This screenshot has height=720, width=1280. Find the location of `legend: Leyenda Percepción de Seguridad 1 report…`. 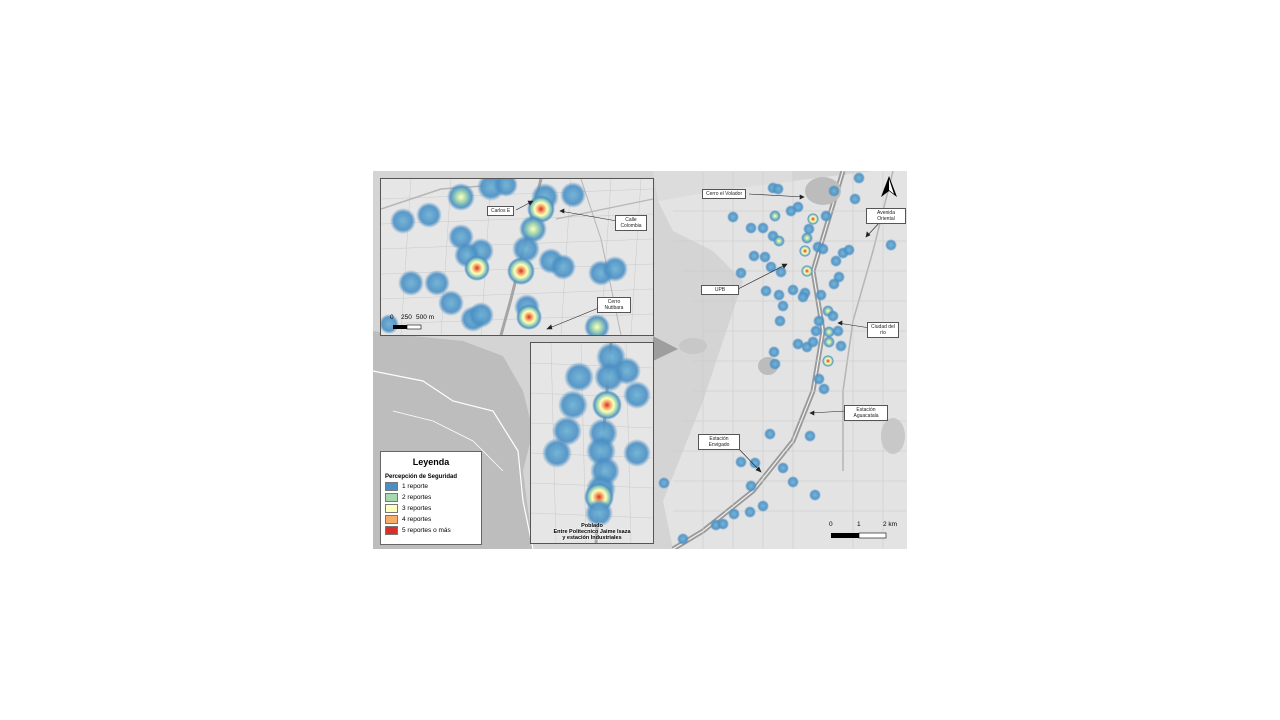

legend: Leyenda Percepción de Seguridad 1 report… is located at coordinates (431, 498).